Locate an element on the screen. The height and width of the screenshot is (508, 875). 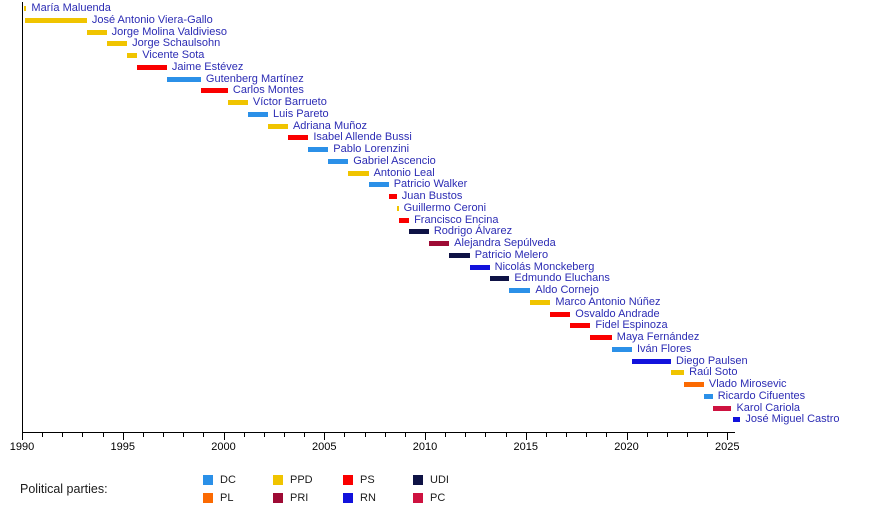
legend-swatch-ps is located at coordinates (348, 480).